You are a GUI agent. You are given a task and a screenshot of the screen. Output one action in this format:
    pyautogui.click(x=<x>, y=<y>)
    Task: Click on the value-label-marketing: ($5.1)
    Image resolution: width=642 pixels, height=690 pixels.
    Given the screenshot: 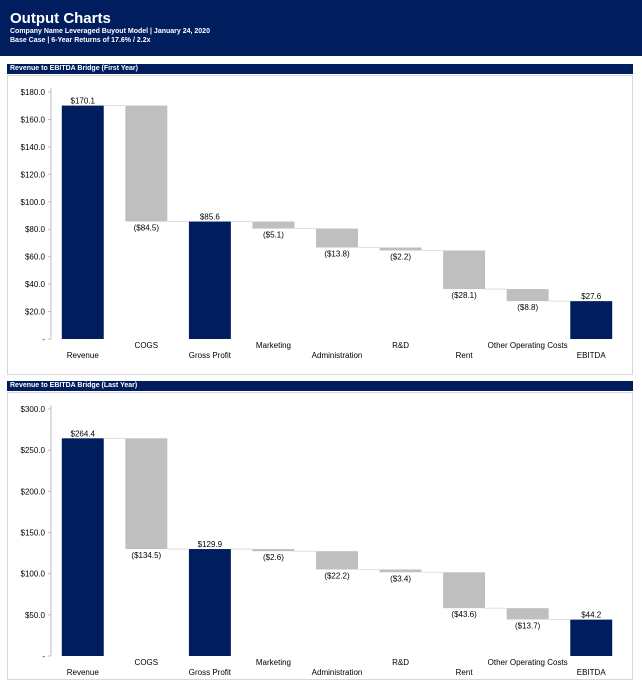 What is the action you would take?
    pyautogui.click(x=273, y=235)
    